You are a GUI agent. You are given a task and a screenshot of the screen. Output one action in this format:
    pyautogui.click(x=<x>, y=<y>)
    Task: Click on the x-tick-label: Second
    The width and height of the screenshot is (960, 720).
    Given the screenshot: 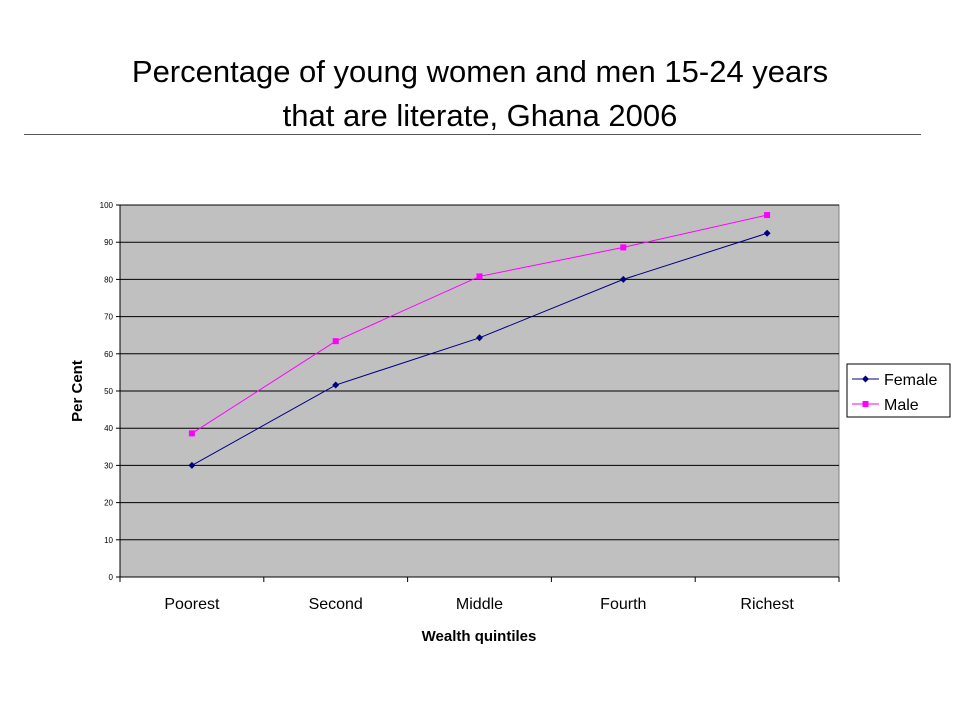 What is the action you would take?
    pyautogui.click(x=336, y=604)
    